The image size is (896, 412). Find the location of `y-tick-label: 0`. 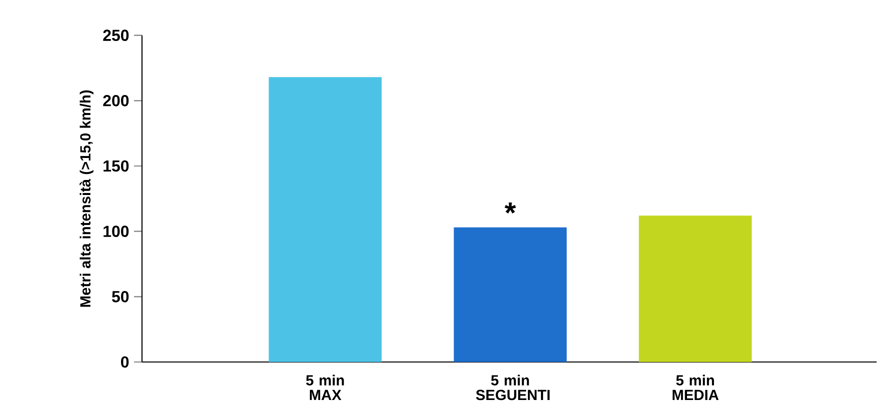

y-tick-label: 0 is located at coordinates (125, 362).